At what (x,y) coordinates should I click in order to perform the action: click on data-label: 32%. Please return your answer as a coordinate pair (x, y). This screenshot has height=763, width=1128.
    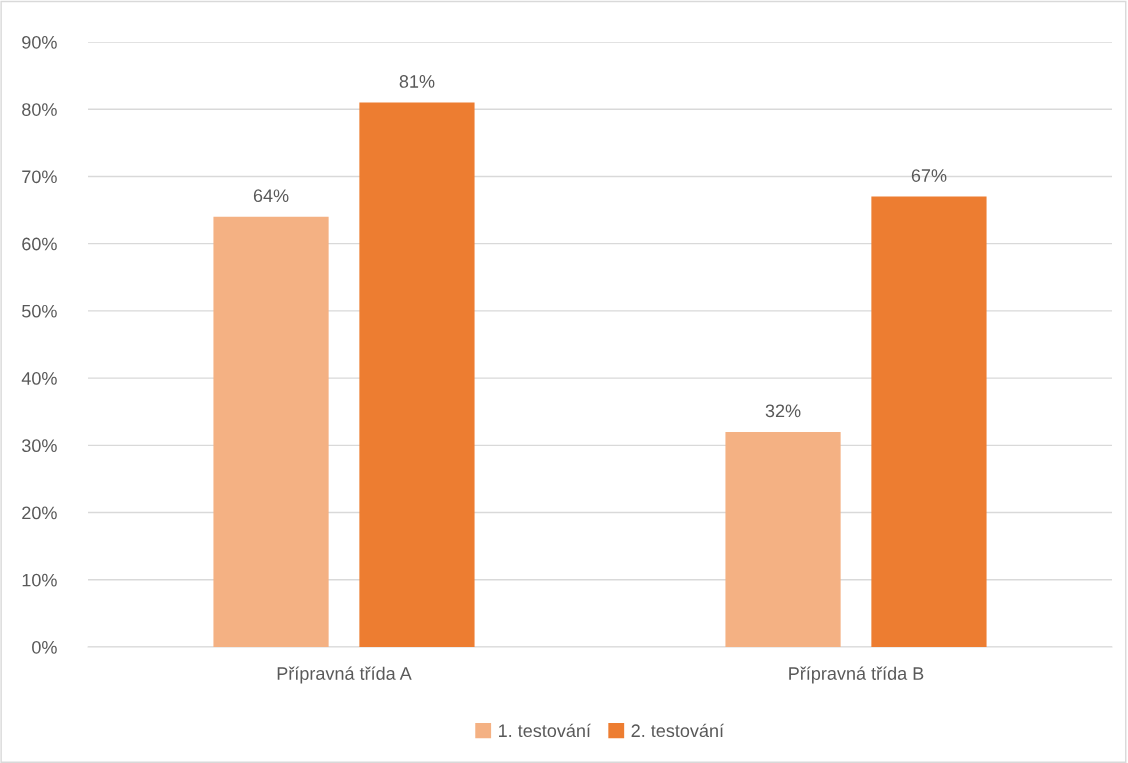
    Looking at the image, I should click on (783, 411).